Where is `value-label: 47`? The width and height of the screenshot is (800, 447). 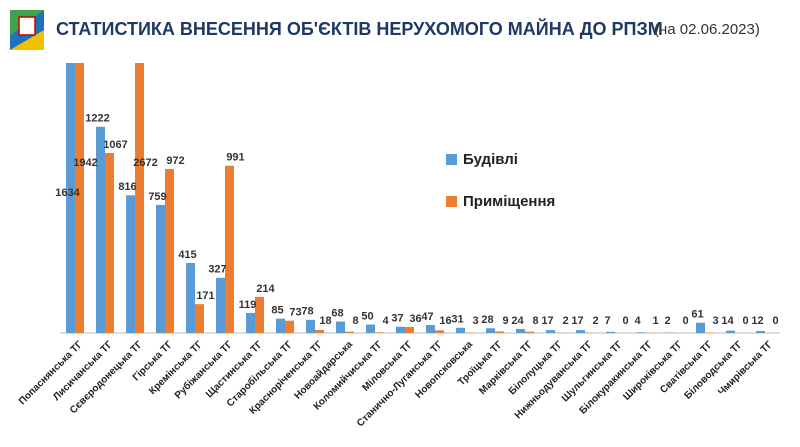
value-label: 47 is located at coordinates (427, 317).